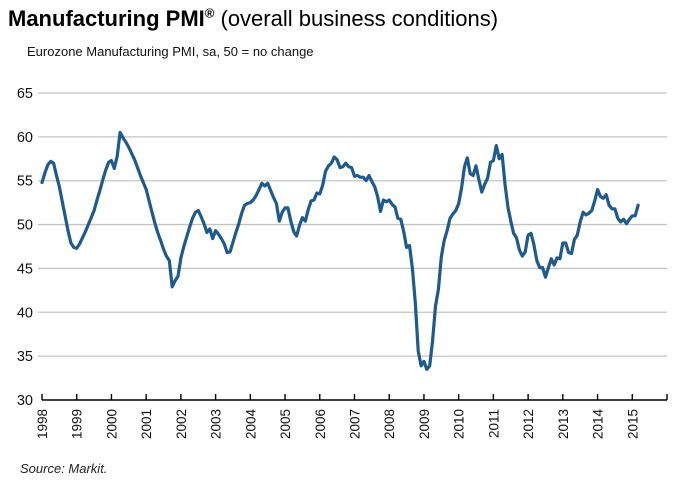 The image size is (681, 492). What do you see at coordinates (598, 424) in the screenshot?
I see `x-tick-label: 2014` at bounding box center [598, 424].